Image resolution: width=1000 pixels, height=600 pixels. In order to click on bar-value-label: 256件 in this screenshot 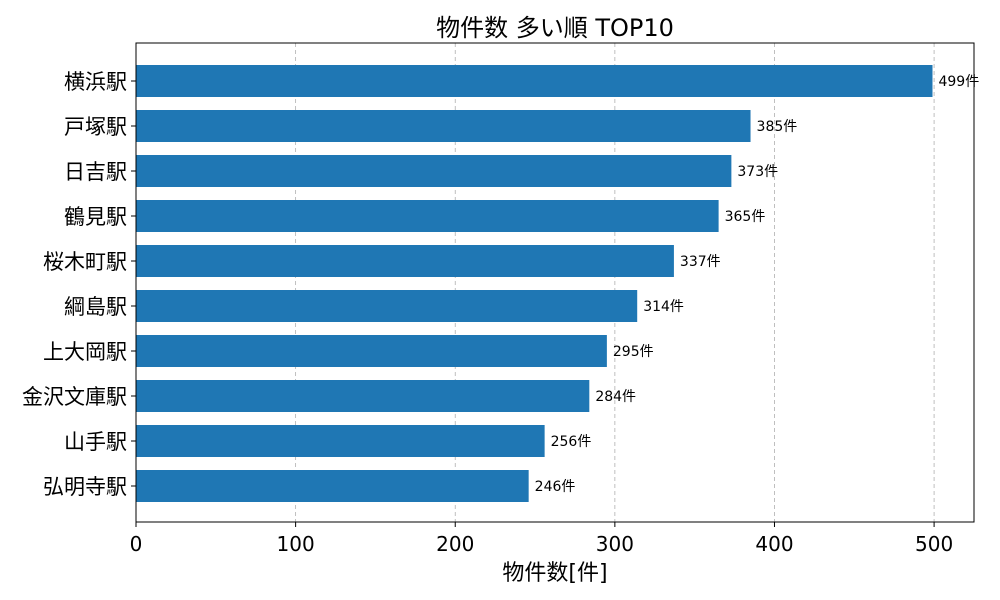, I will do `click(571, 442)`.